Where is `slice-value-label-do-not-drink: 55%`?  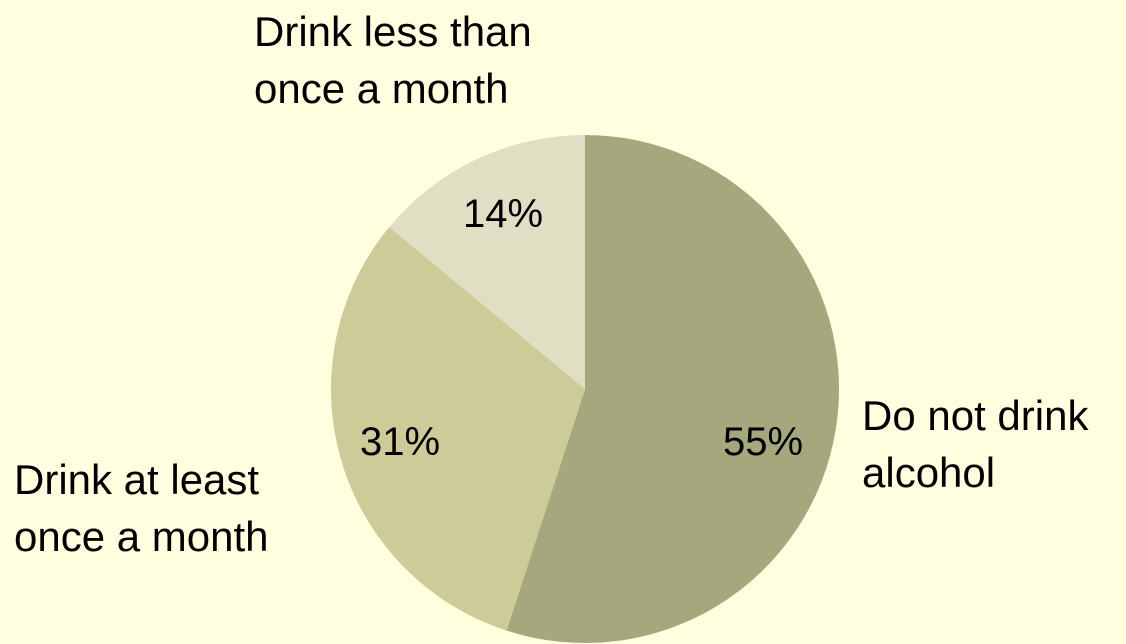 slice-value-label-do-not-drink: 55% is located at coordinates (763, 442).